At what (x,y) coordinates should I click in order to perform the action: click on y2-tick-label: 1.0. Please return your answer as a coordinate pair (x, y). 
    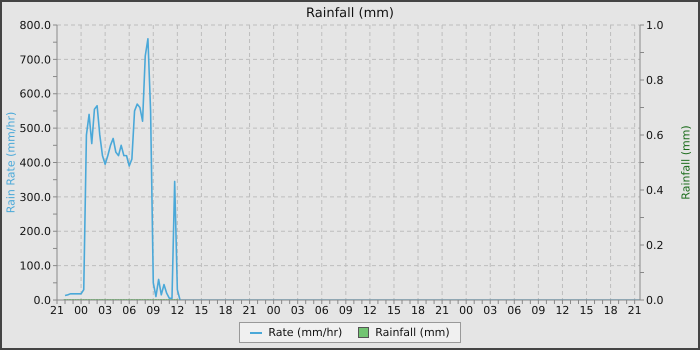
    Looking at the image, I should click on (655, 25).